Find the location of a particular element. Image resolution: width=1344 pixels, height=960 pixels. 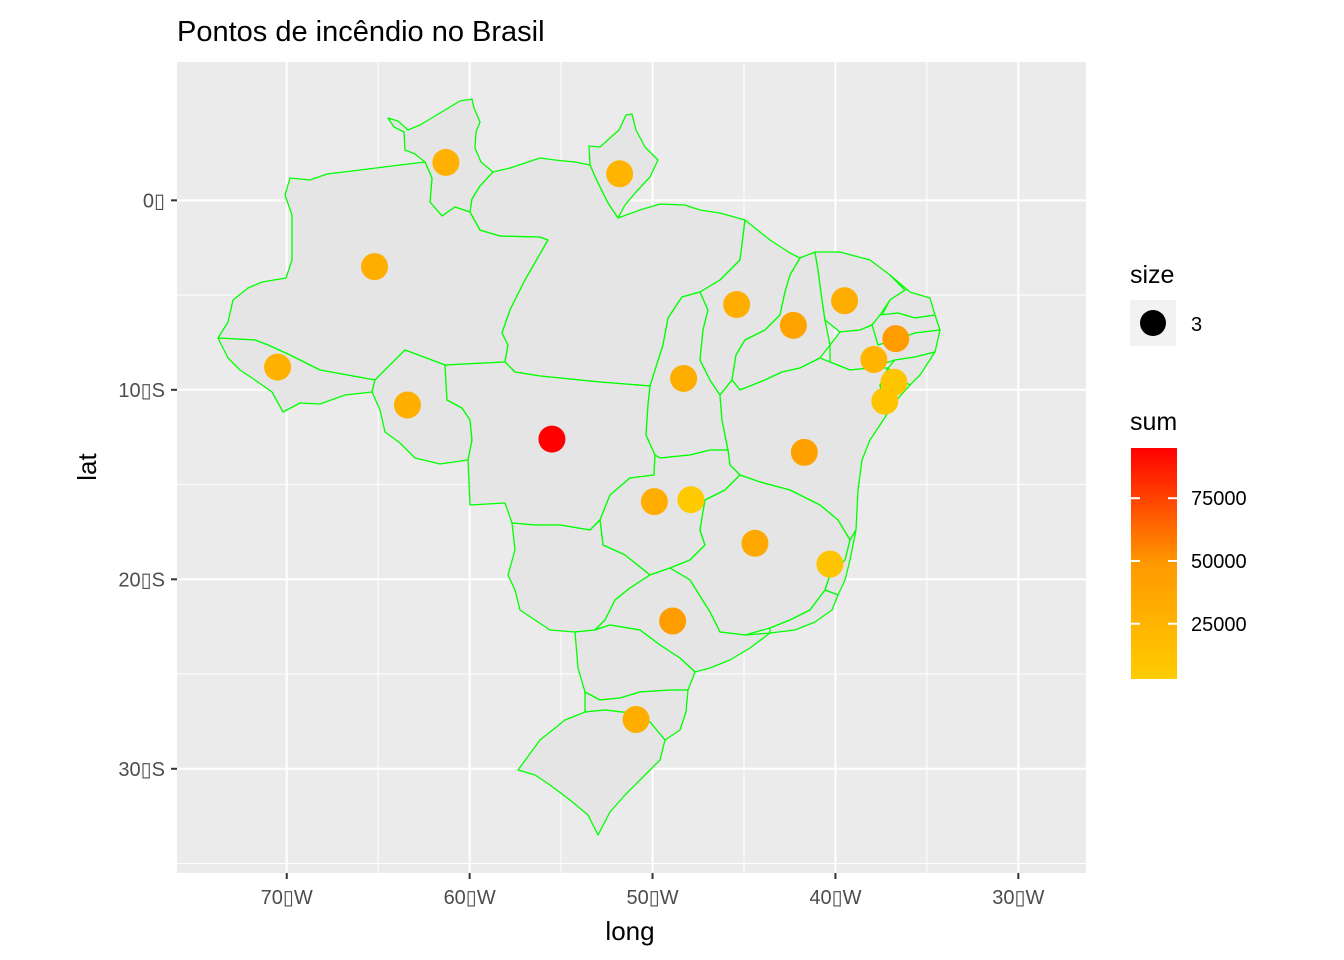

x-axis-title: long is located at coordinates (629, 931).